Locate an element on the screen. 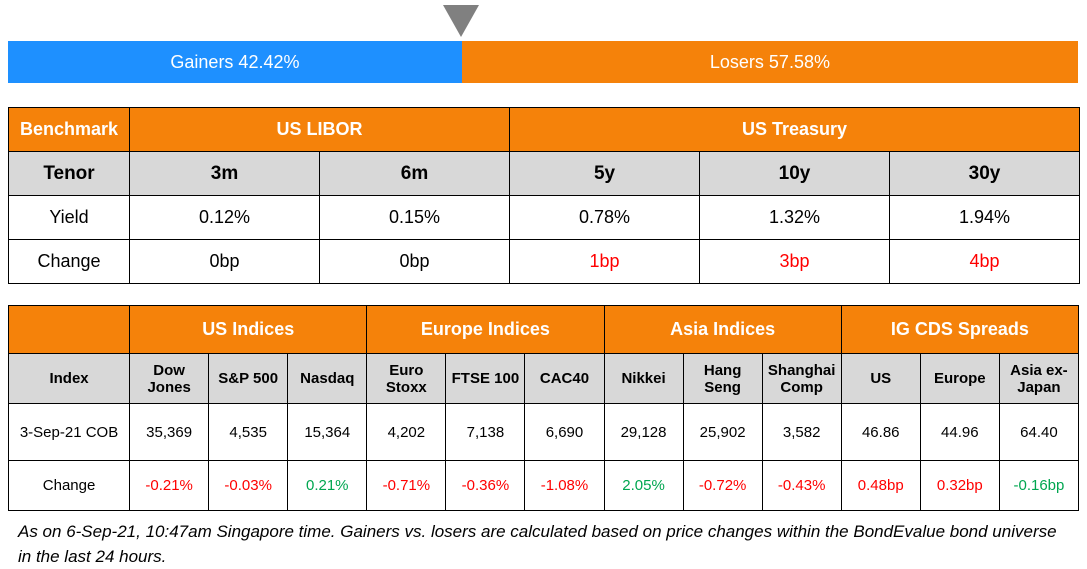 The image size is (1087, 569). index-change-cell: -0.72% is located at coordinates (722, 485).